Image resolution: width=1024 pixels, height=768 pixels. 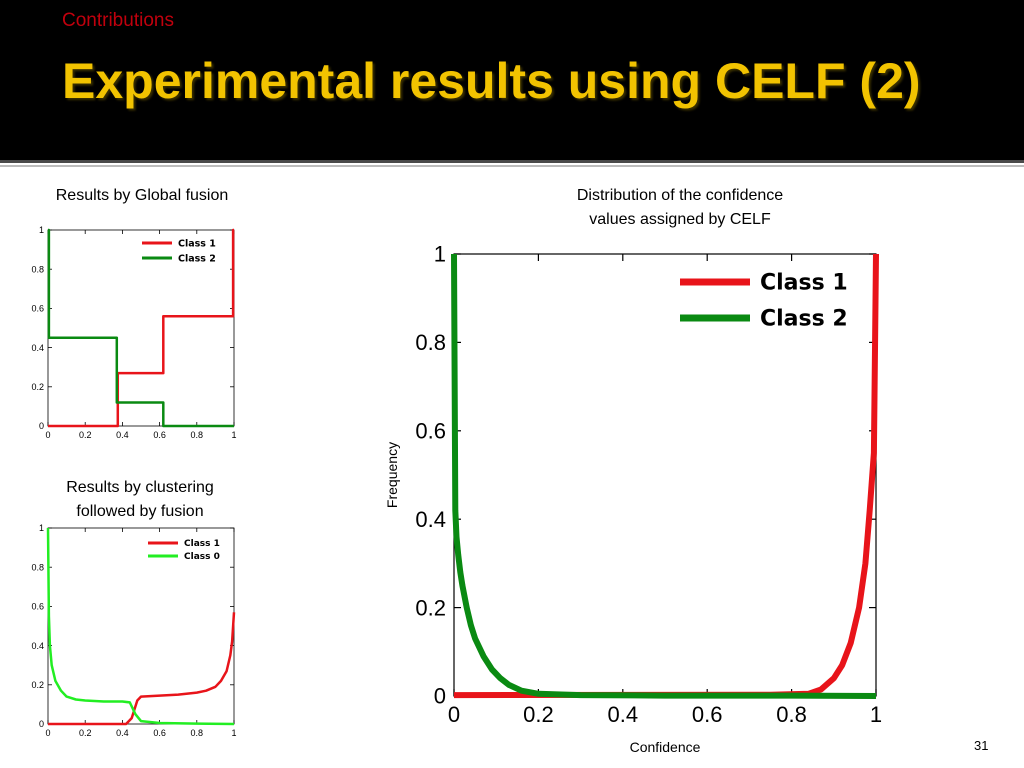 What do you see at coordinates (122, 435) in the screenshot?
I see `global-x-tick-label: 0.4` at bounding box center [122, 435].